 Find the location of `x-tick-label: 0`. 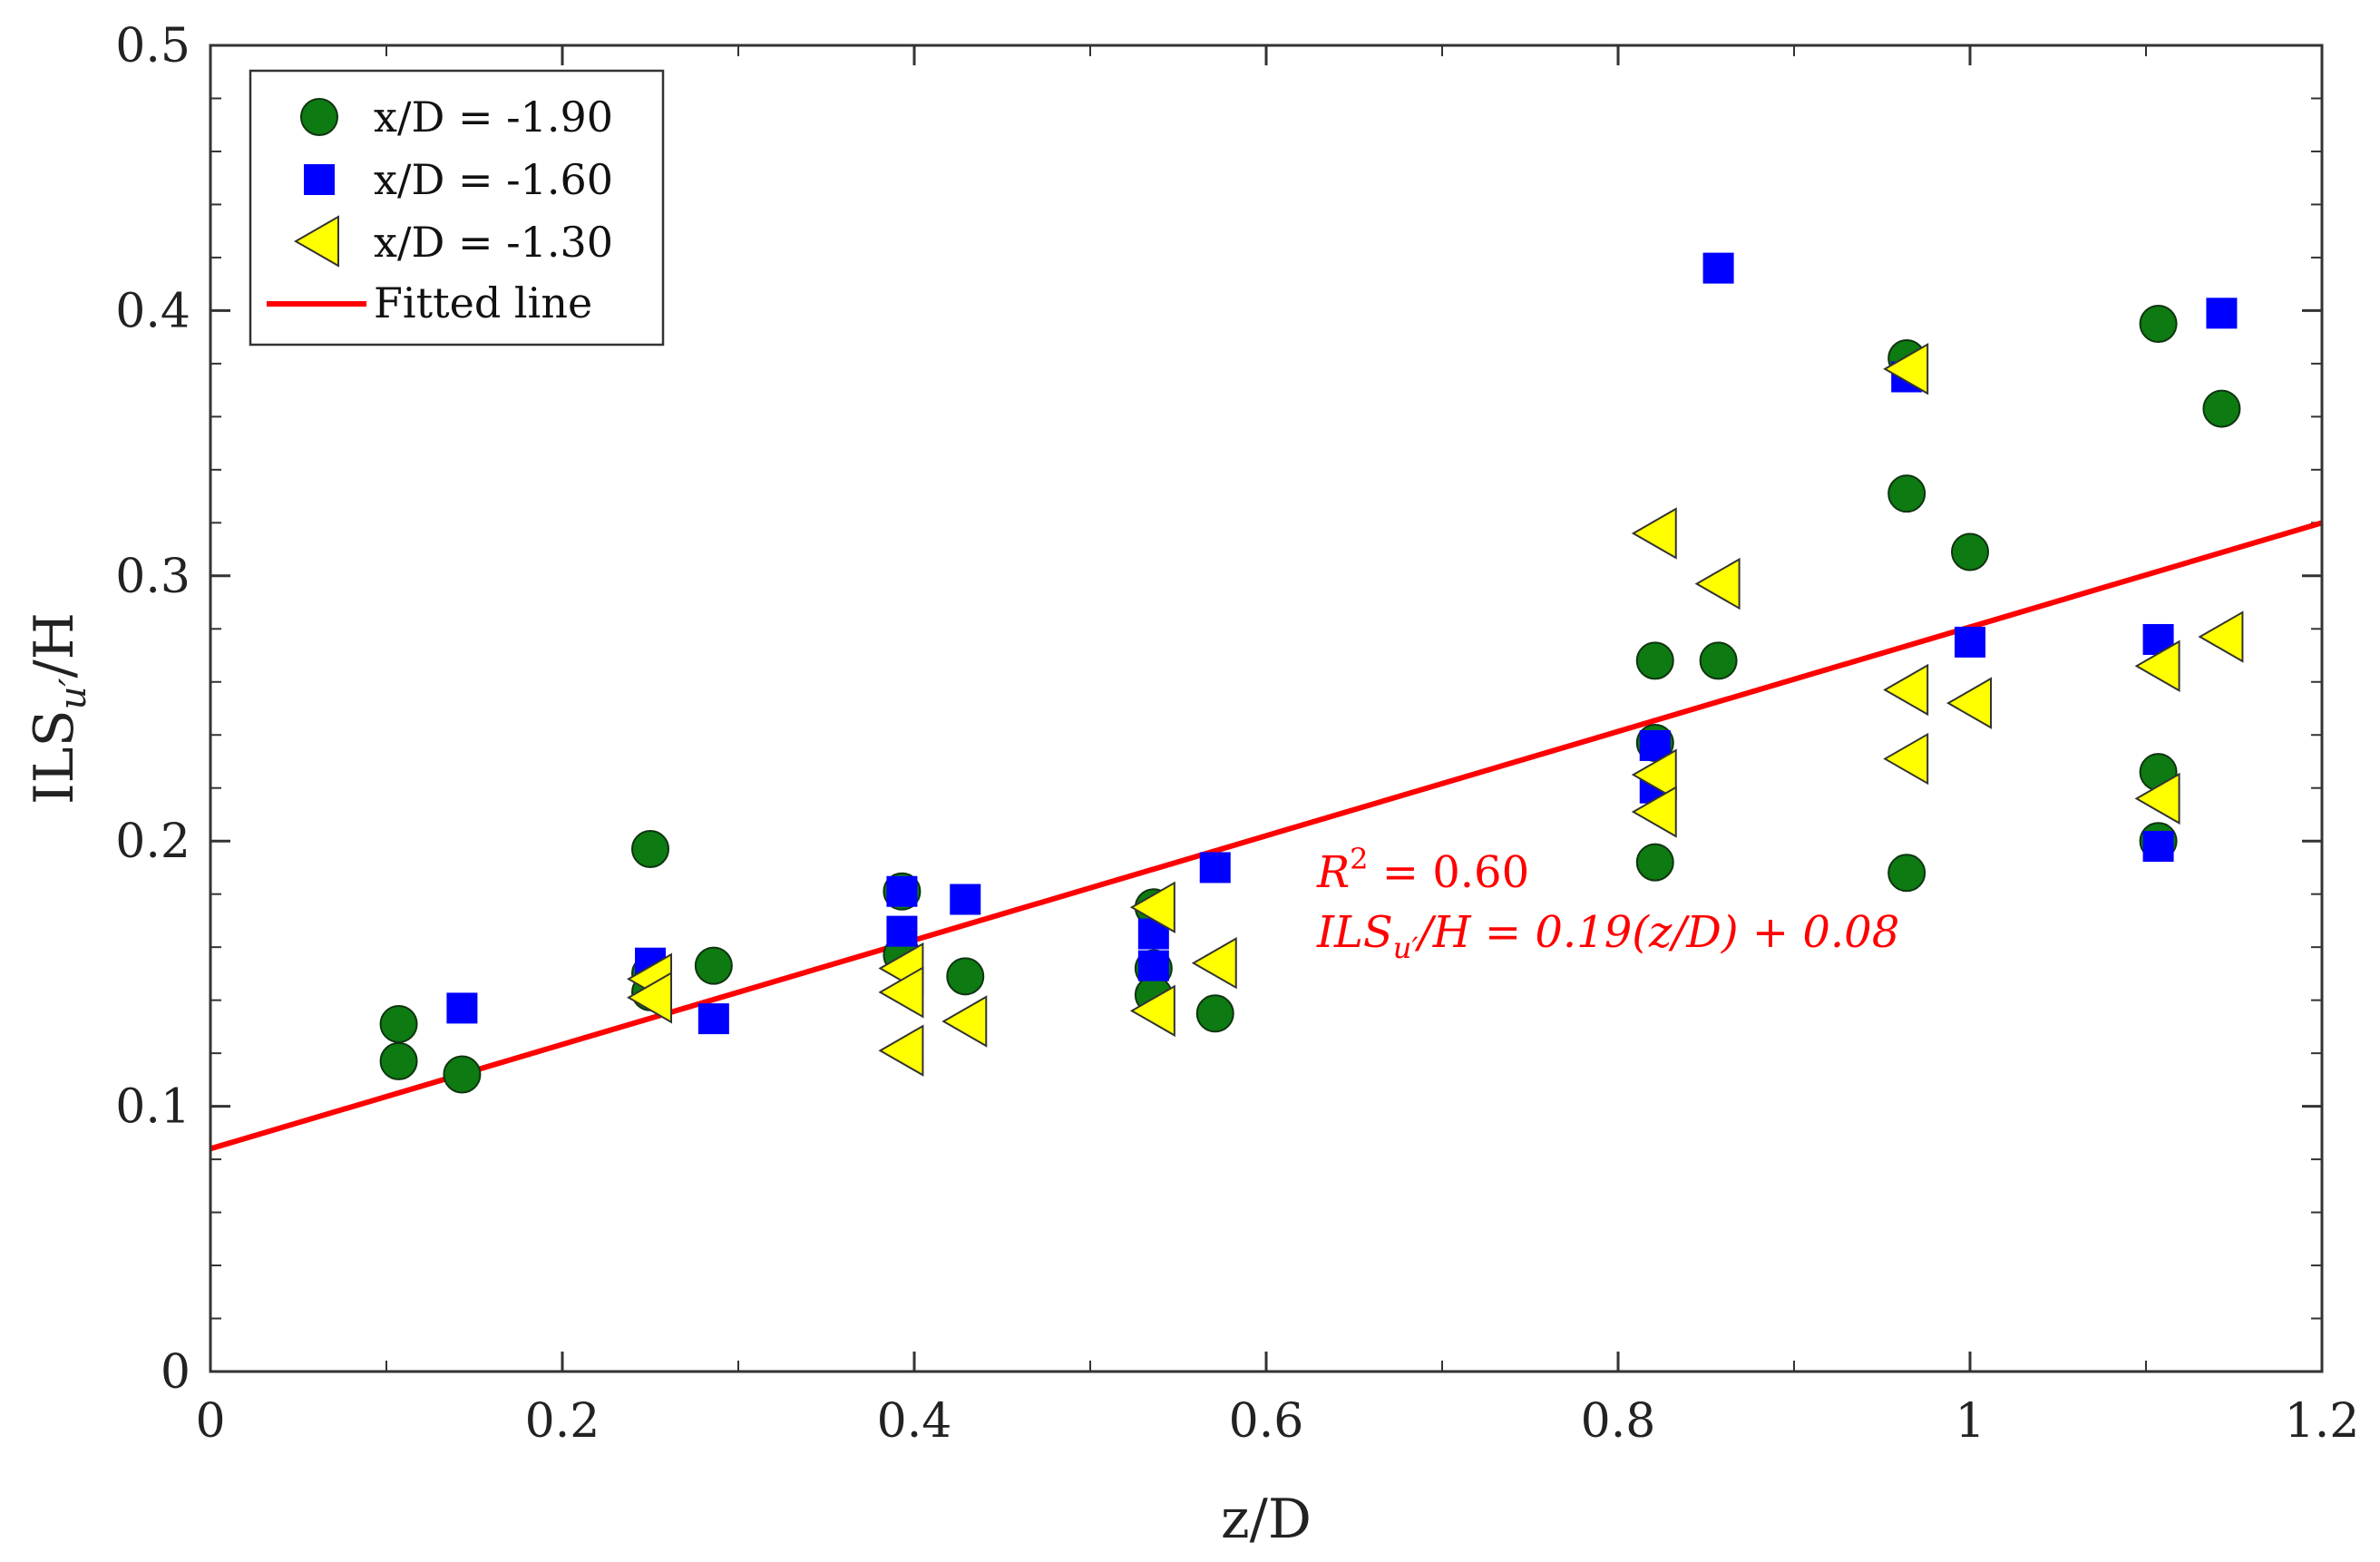

x-tick-label: 0 is located at coordinates (210, 1421).